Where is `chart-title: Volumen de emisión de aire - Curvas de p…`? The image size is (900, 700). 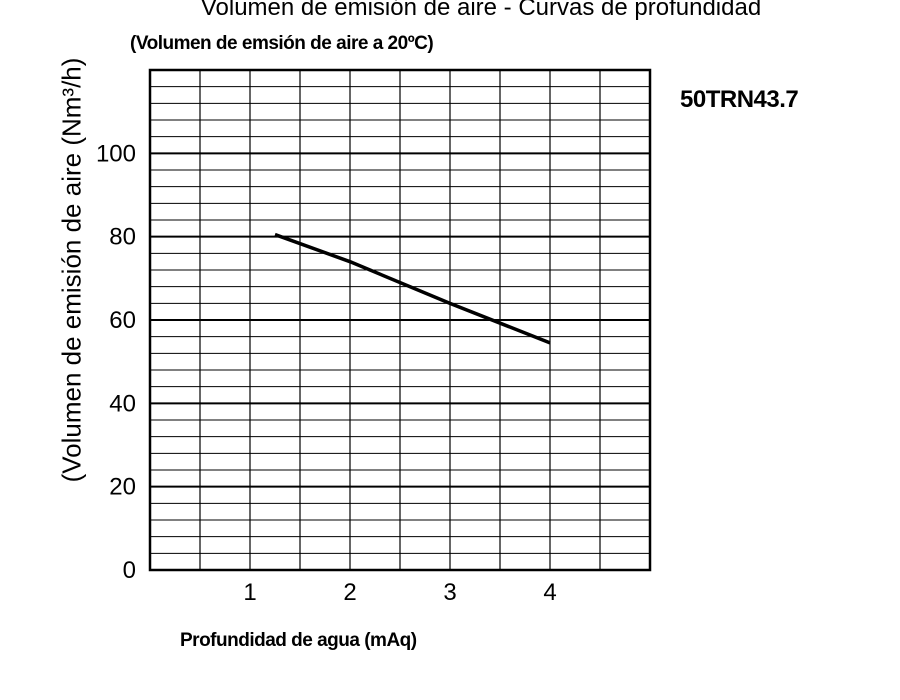 chart-title: Volumen de emisión de aire - Curvas de p… is located at coordinates (481, 10).